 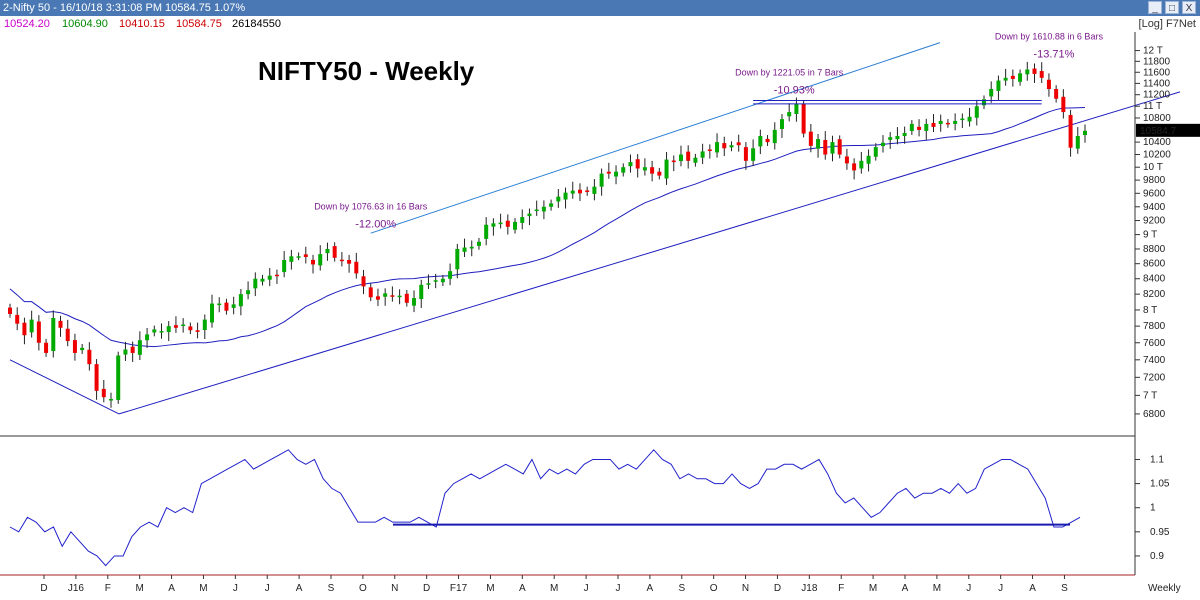 I want to click on price-tick-label: 10800, so click(x=1157, y=118).